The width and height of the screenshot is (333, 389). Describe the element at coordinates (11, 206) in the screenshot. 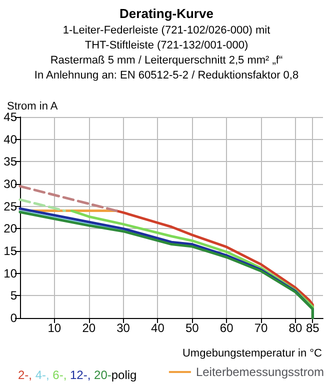

I see `y-tick-label: 25` at that location.